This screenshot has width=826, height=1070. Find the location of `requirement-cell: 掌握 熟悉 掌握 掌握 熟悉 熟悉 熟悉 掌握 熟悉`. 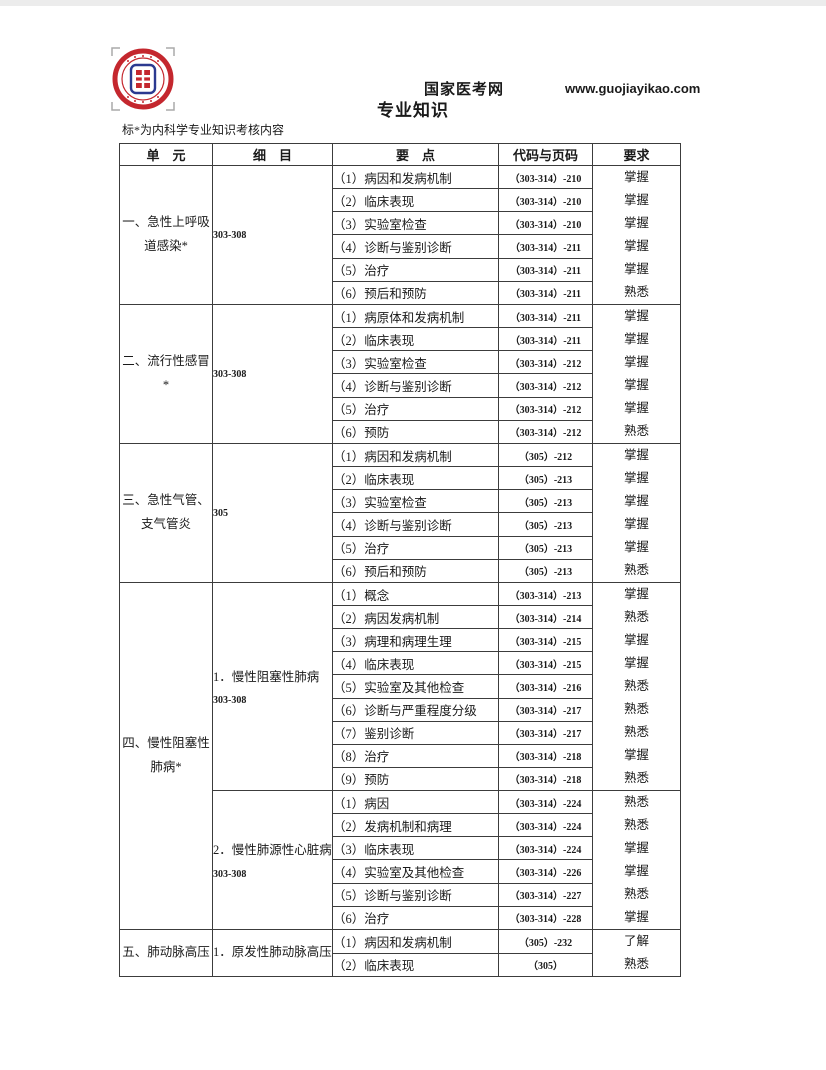

requirement-cell: 掌握 熟悉 掌握 掌握 熟悉 熟悉 熟悉 掌握 熟悉 is located at coordinates (636, 686).